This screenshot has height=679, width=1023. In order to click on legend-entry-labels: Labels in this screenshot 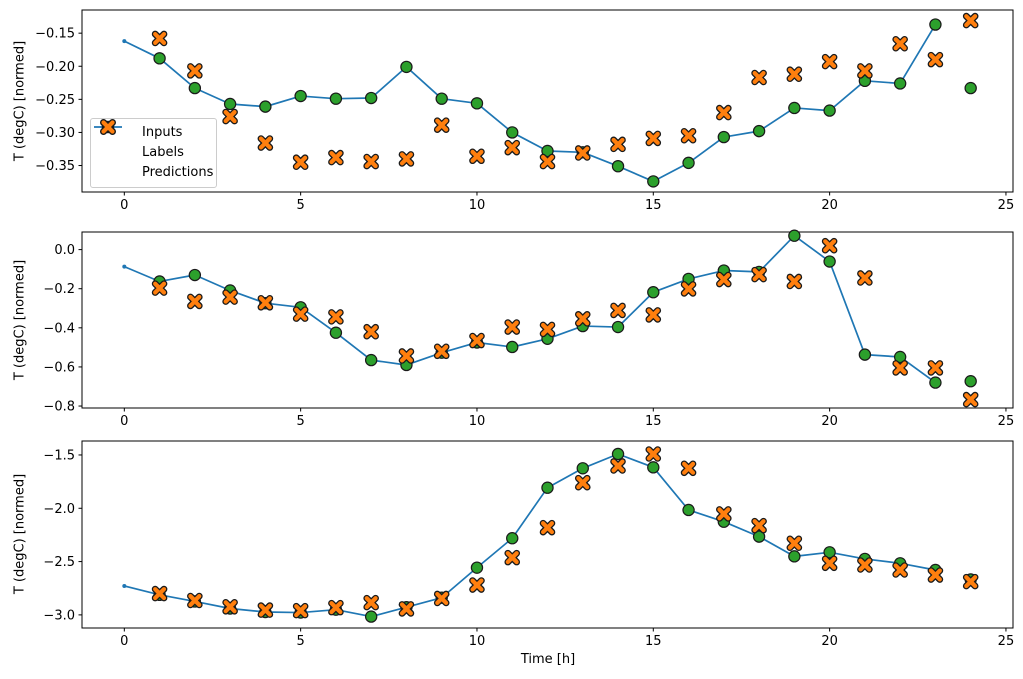, I will do `click(153, 140)`.